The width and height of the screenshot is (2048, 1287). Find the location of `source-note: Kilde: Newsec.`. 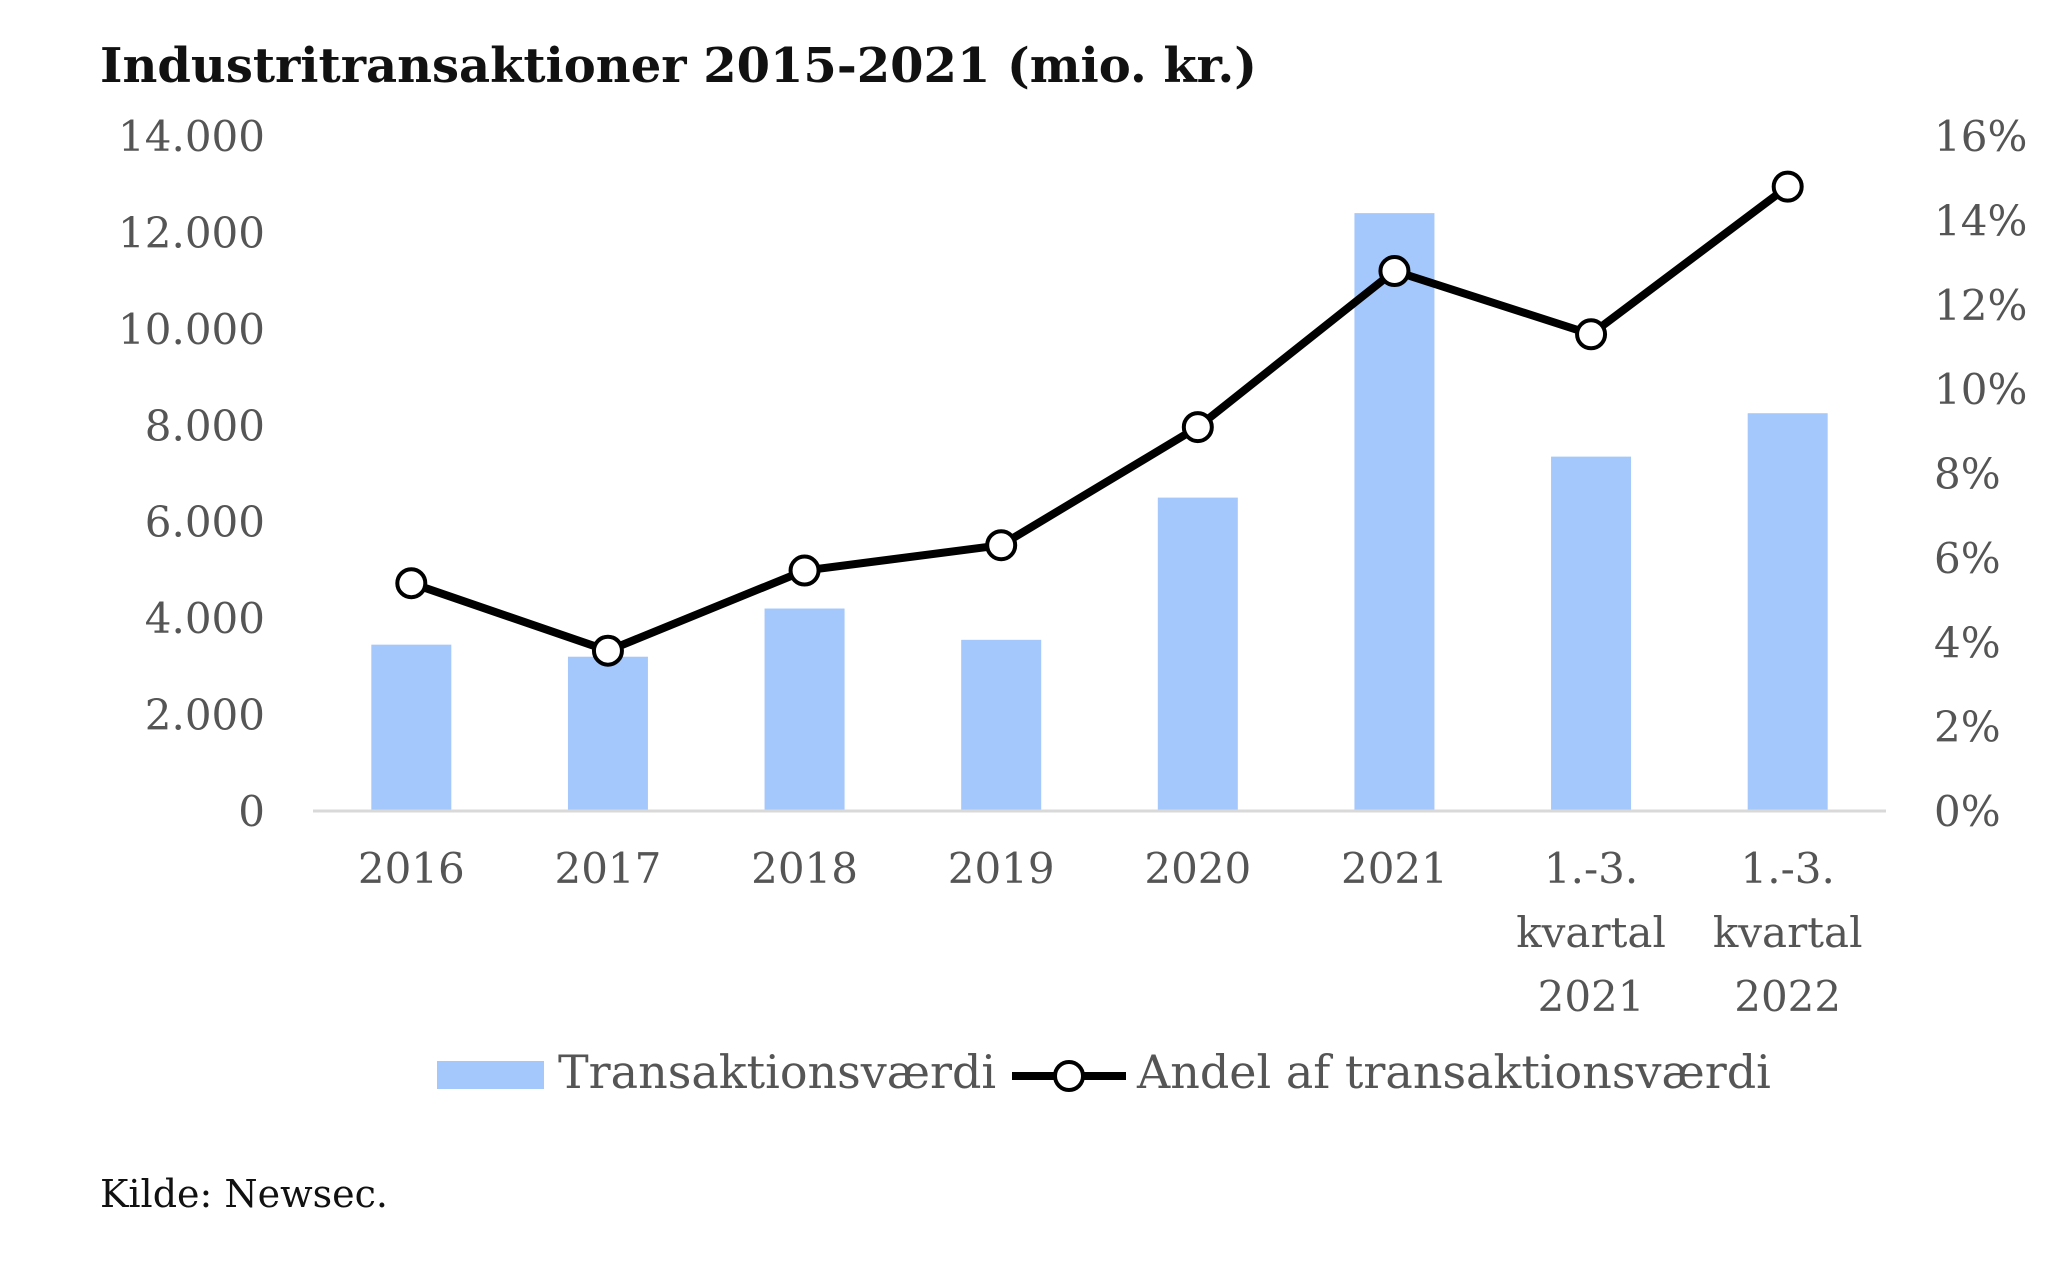

source-note: Kilde: Newsec. is located at coordinates (244, 1194).